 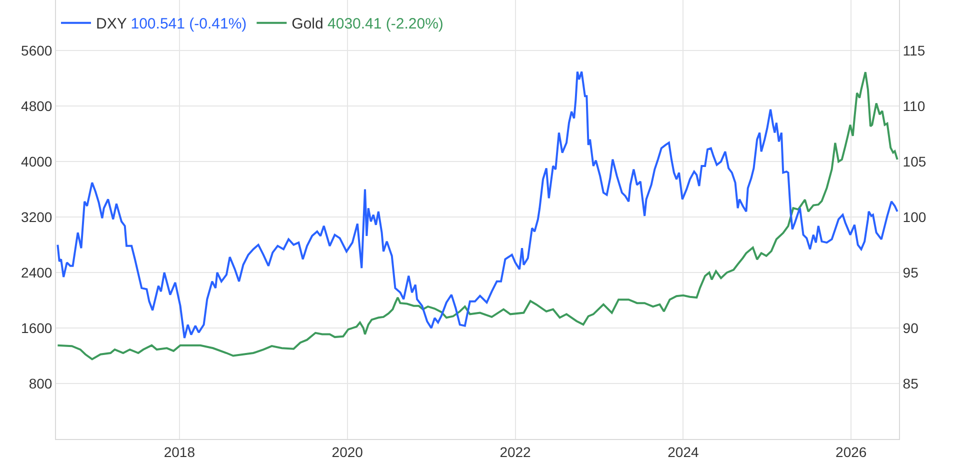 What do you see at coordinates (914, 161) in the screenshot?
I see `y2-tick-label: 105` at bounding box center [914, 161].